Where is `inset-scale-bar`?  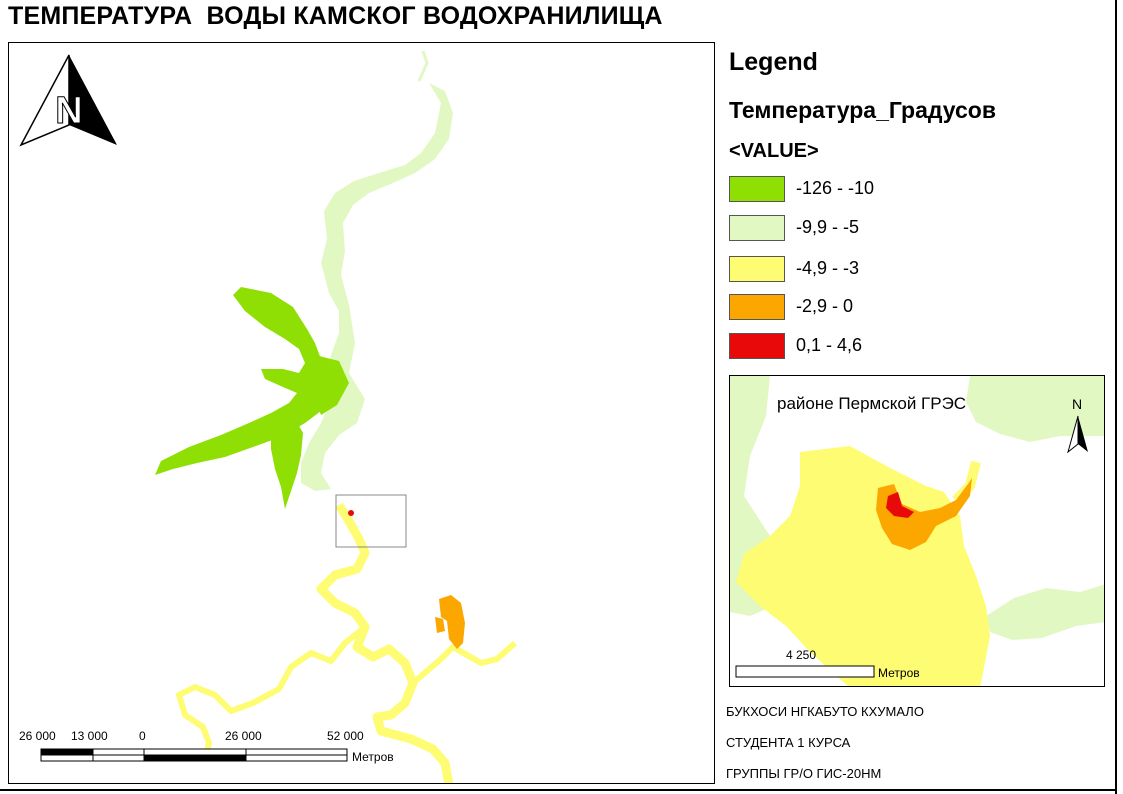
inset-scale-bar is located at coordinates (805, 671).